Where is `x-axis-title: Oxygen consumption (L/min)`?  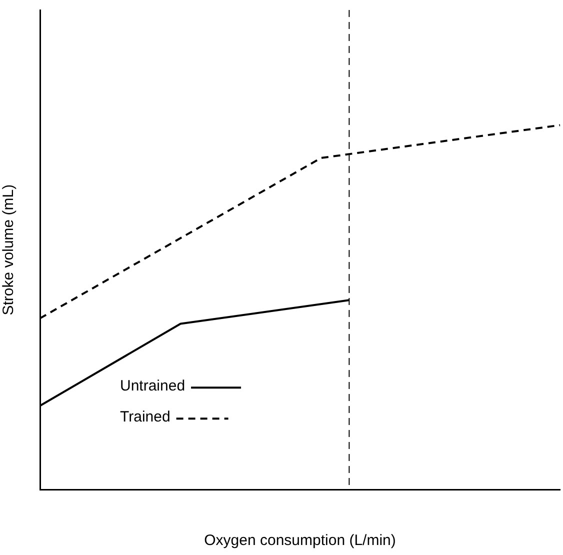 x-axis-title: Oxygen consumption (L/min) is located at coordinates (300, 541).